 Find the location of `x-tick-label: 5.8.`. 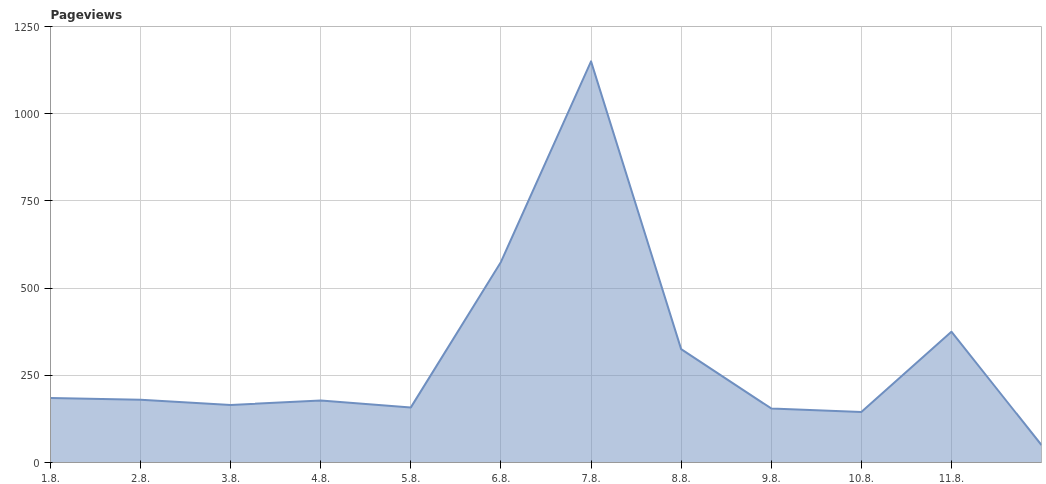

x-tick-label: 5.8. is located at coordinates (411, 478).